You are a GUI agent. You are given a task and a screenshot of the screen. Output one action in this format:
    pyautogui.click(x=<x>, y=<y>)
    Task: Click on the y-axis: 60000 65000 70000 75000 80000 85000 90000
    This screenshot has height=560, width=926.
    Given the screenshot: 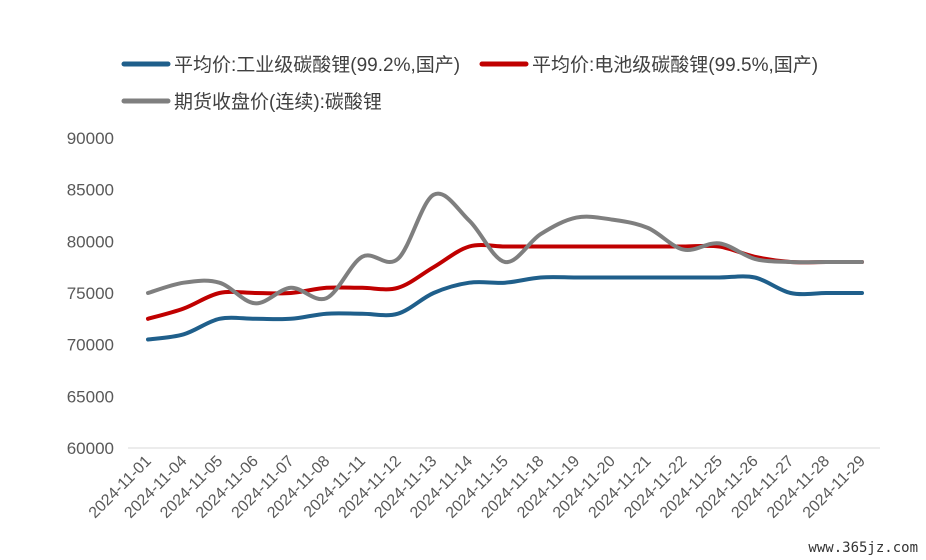 What is the action you would take?
    pyautogui.click(x=90, y=293)
    